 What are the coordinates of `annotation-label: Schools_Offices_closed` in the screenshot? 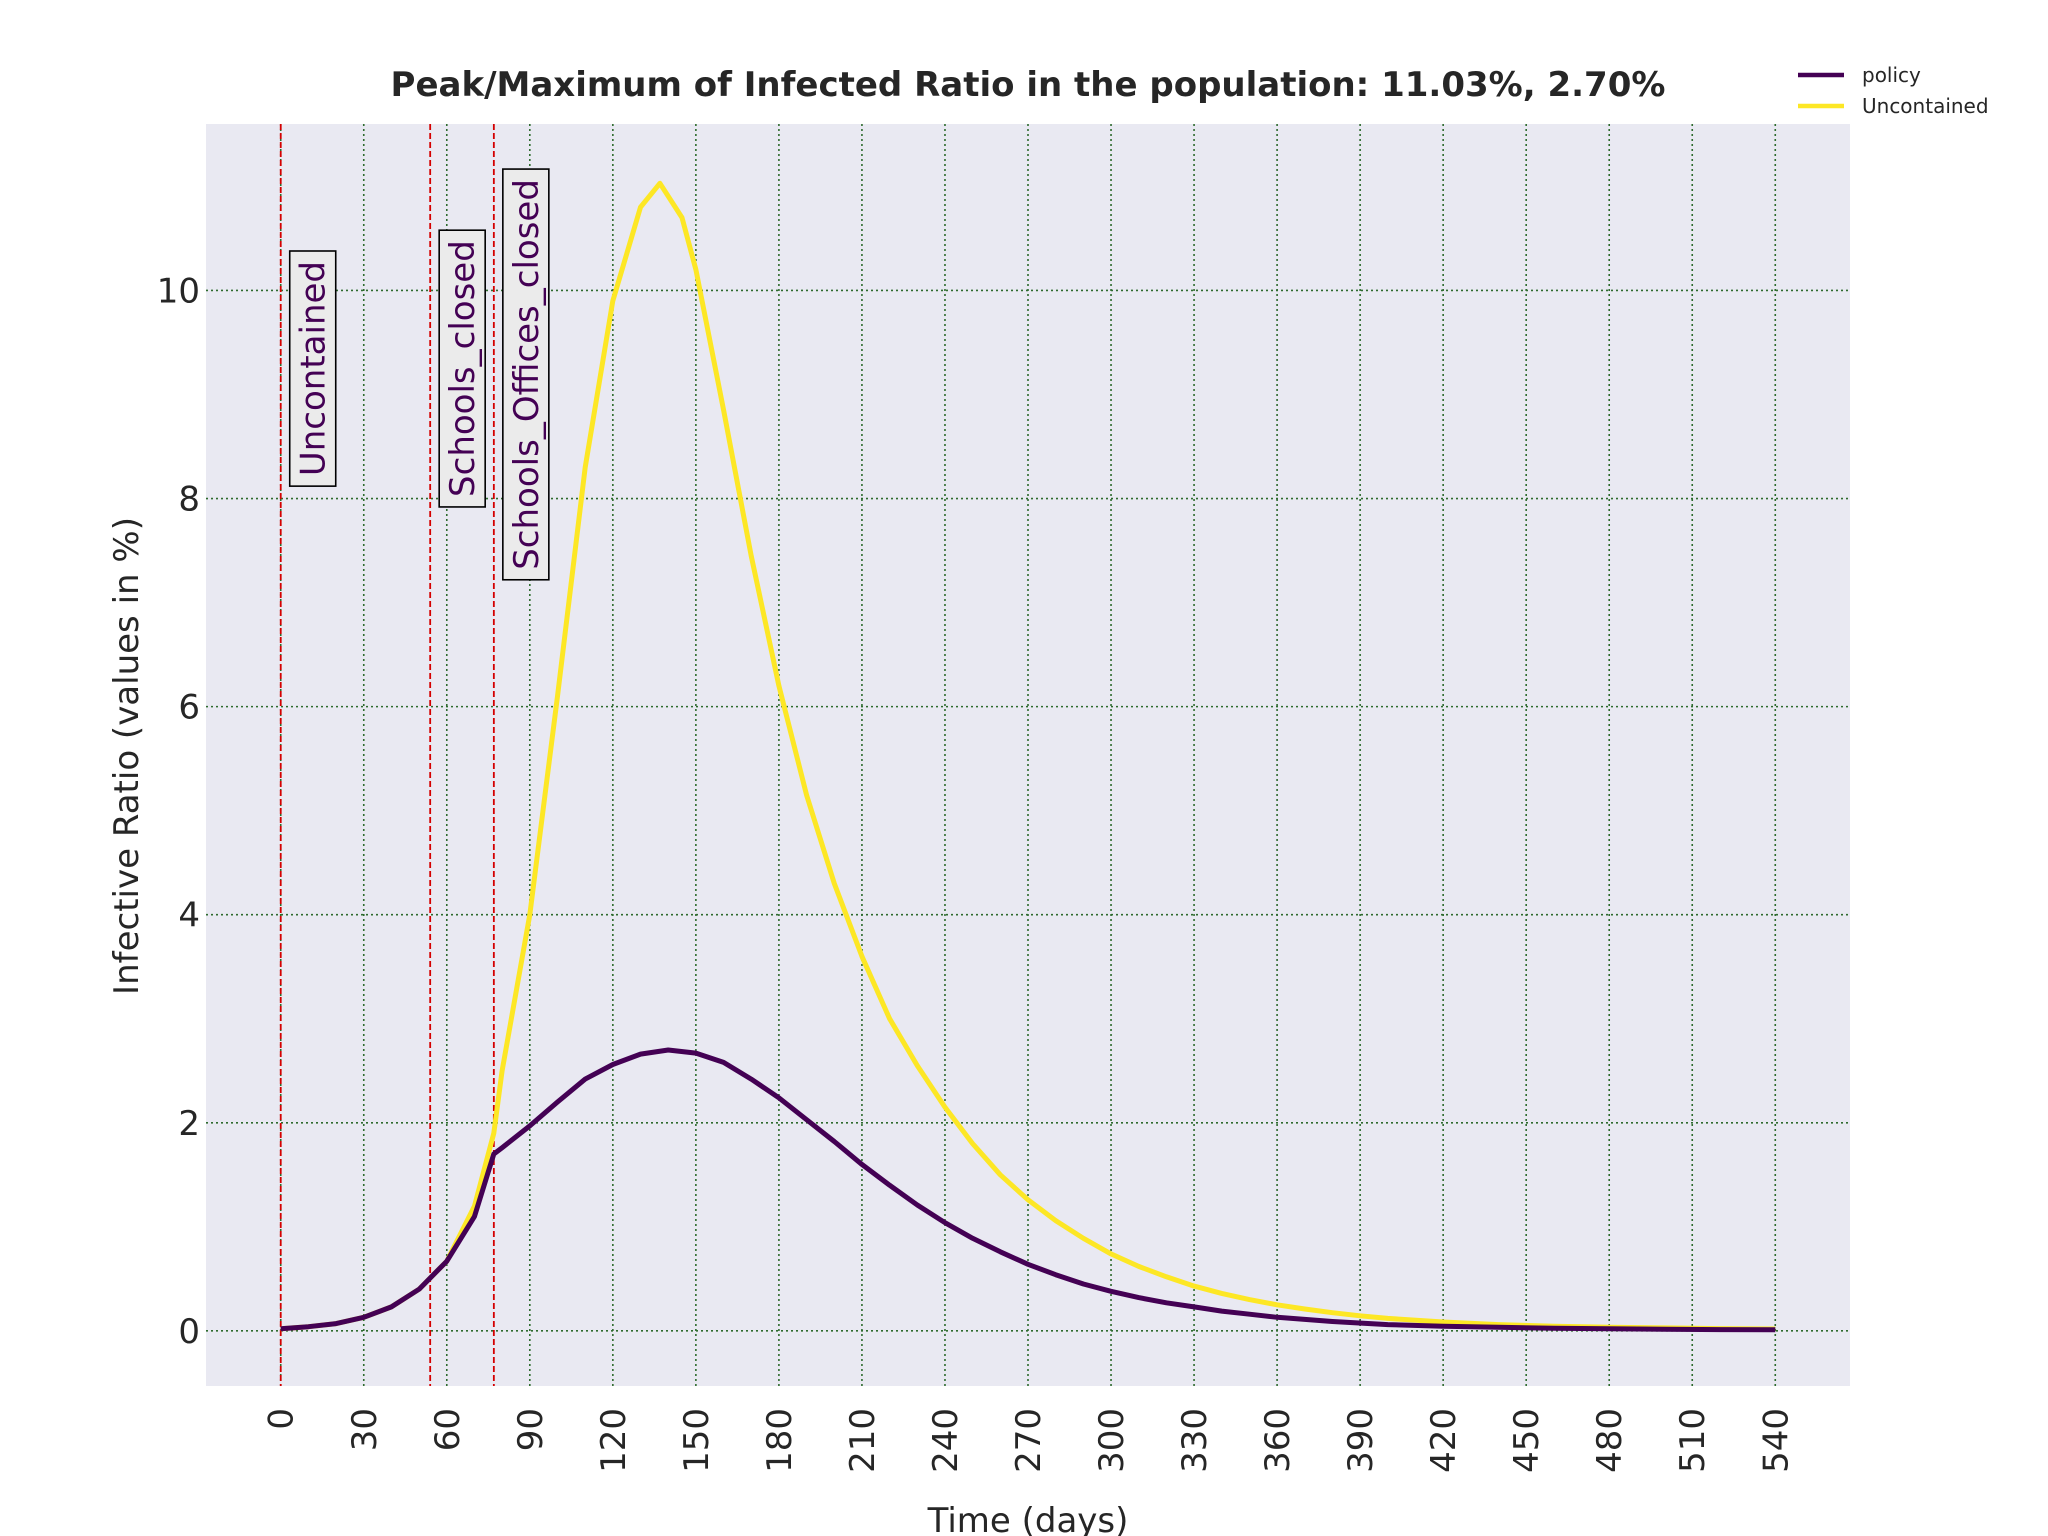 It's located at (526, 374).